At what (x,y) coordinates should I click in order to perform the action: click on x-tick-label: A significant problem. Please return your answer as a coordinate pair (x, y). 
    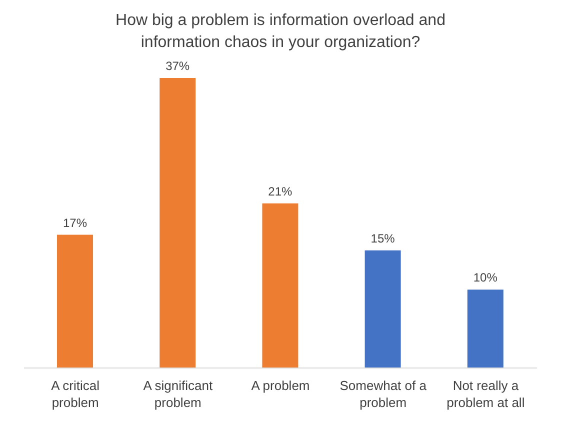
    Looking at the image, I should click on (178, 394).